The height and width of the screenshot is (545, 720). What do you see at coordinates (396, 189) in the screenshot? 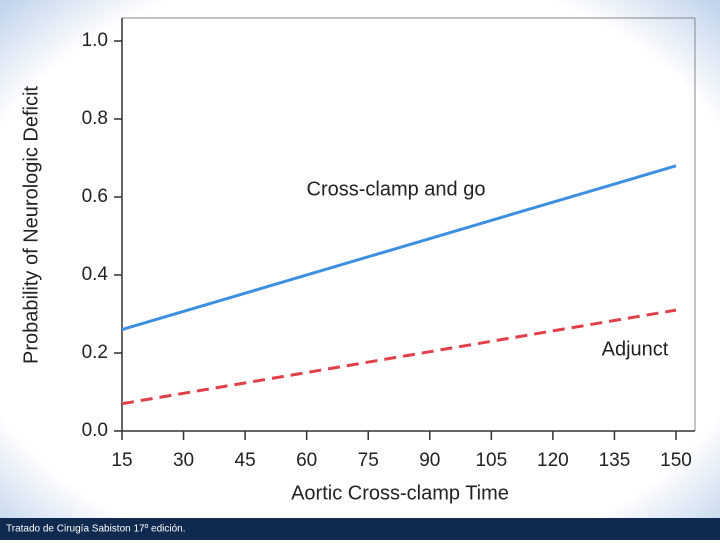
I see `series-label: Cross-clamp and go` at bounding box center [396, 189].